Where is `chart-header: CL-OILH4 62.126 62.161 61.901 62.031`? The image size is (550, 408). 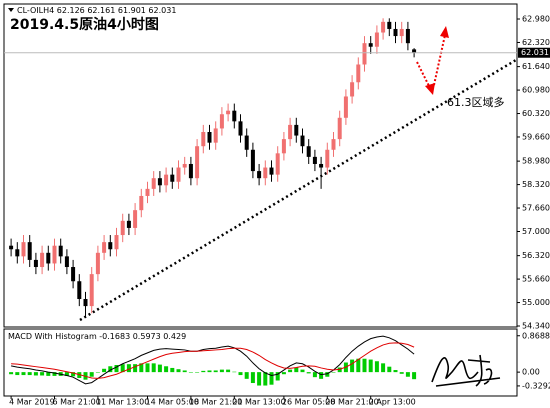
chart-header: CL-OILH4 62.126 62.161 61.901 62.031 is located at coordinates (96, 10).